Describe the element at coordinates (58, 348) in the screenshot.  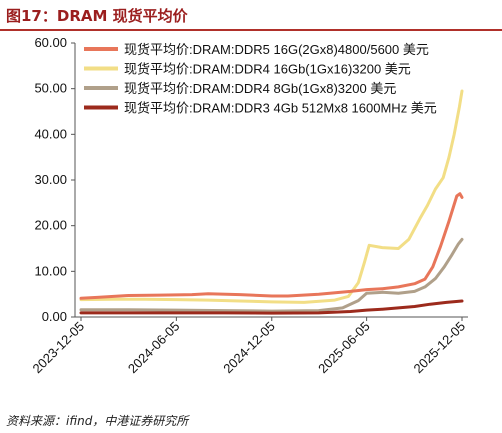
I see `x-tick-label: 2023-12-05` at that location.